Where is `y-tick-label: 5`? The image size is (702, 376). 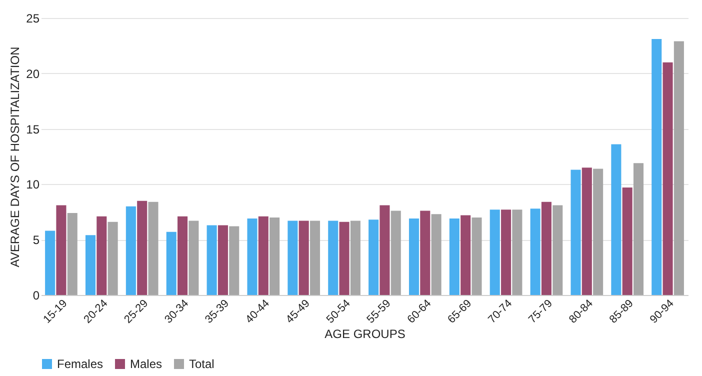 y-tick-label: 5 is located at coordinates (36, 240).